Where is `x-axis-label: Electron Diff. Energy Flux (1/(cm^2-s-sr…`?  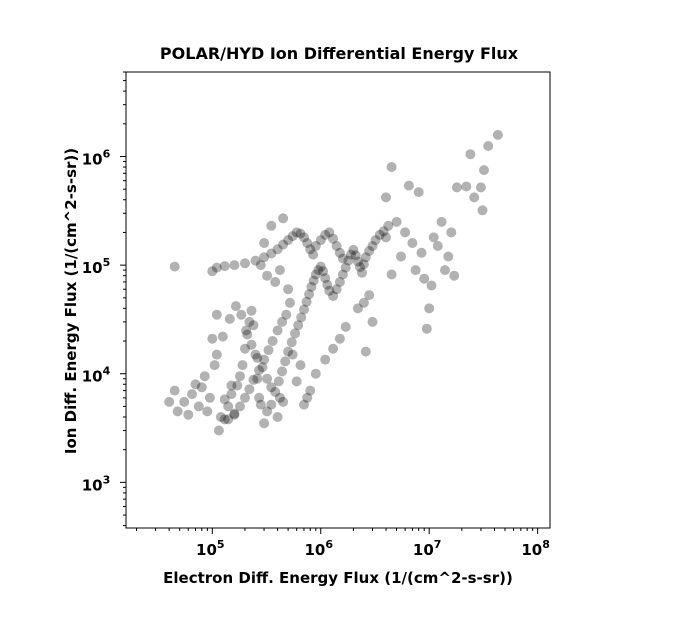
x-axis-label: Electron Diff. Energy Flux (1/(cm^2-s-sr… is located at coordinates (338, 578).